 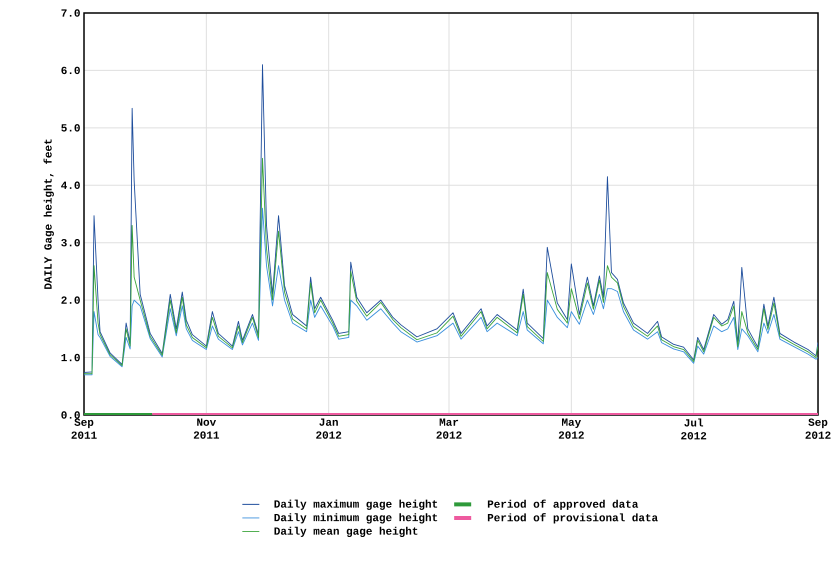 What do you see at coordinates (207, 428) in the screenshot?
I see `x-tick-label: Nov 2011` at bounding box center [207, 428].